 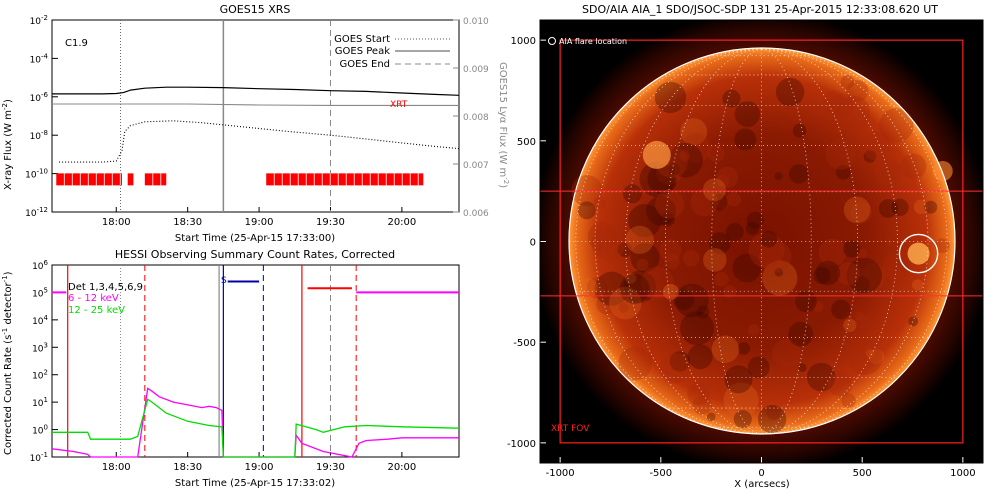 I want to click on aia-xtick-label: 1000, so click(x=962, y=473).